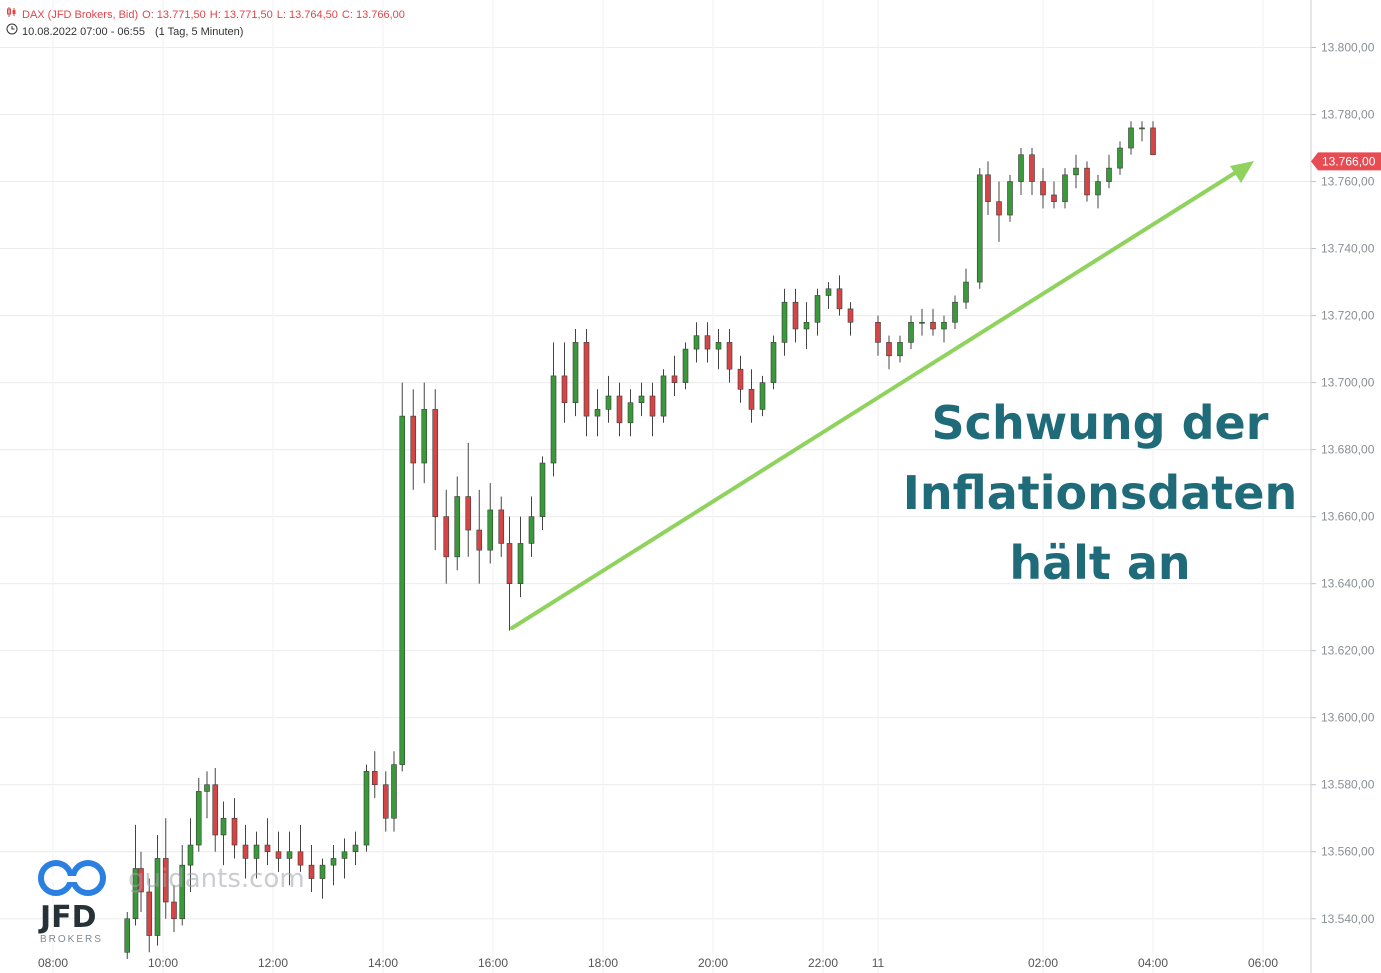 The image size is (1381, 973). Describe the element at coordinates (273, 963) in the screenshot. I see `x-tick-label: 12:00` at that location.